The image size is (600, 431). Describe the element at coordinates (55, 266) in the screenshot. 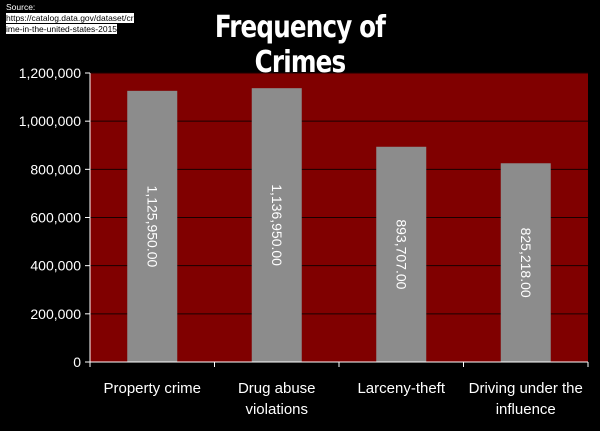

I see `y-tick-label: 400,000` at that location.